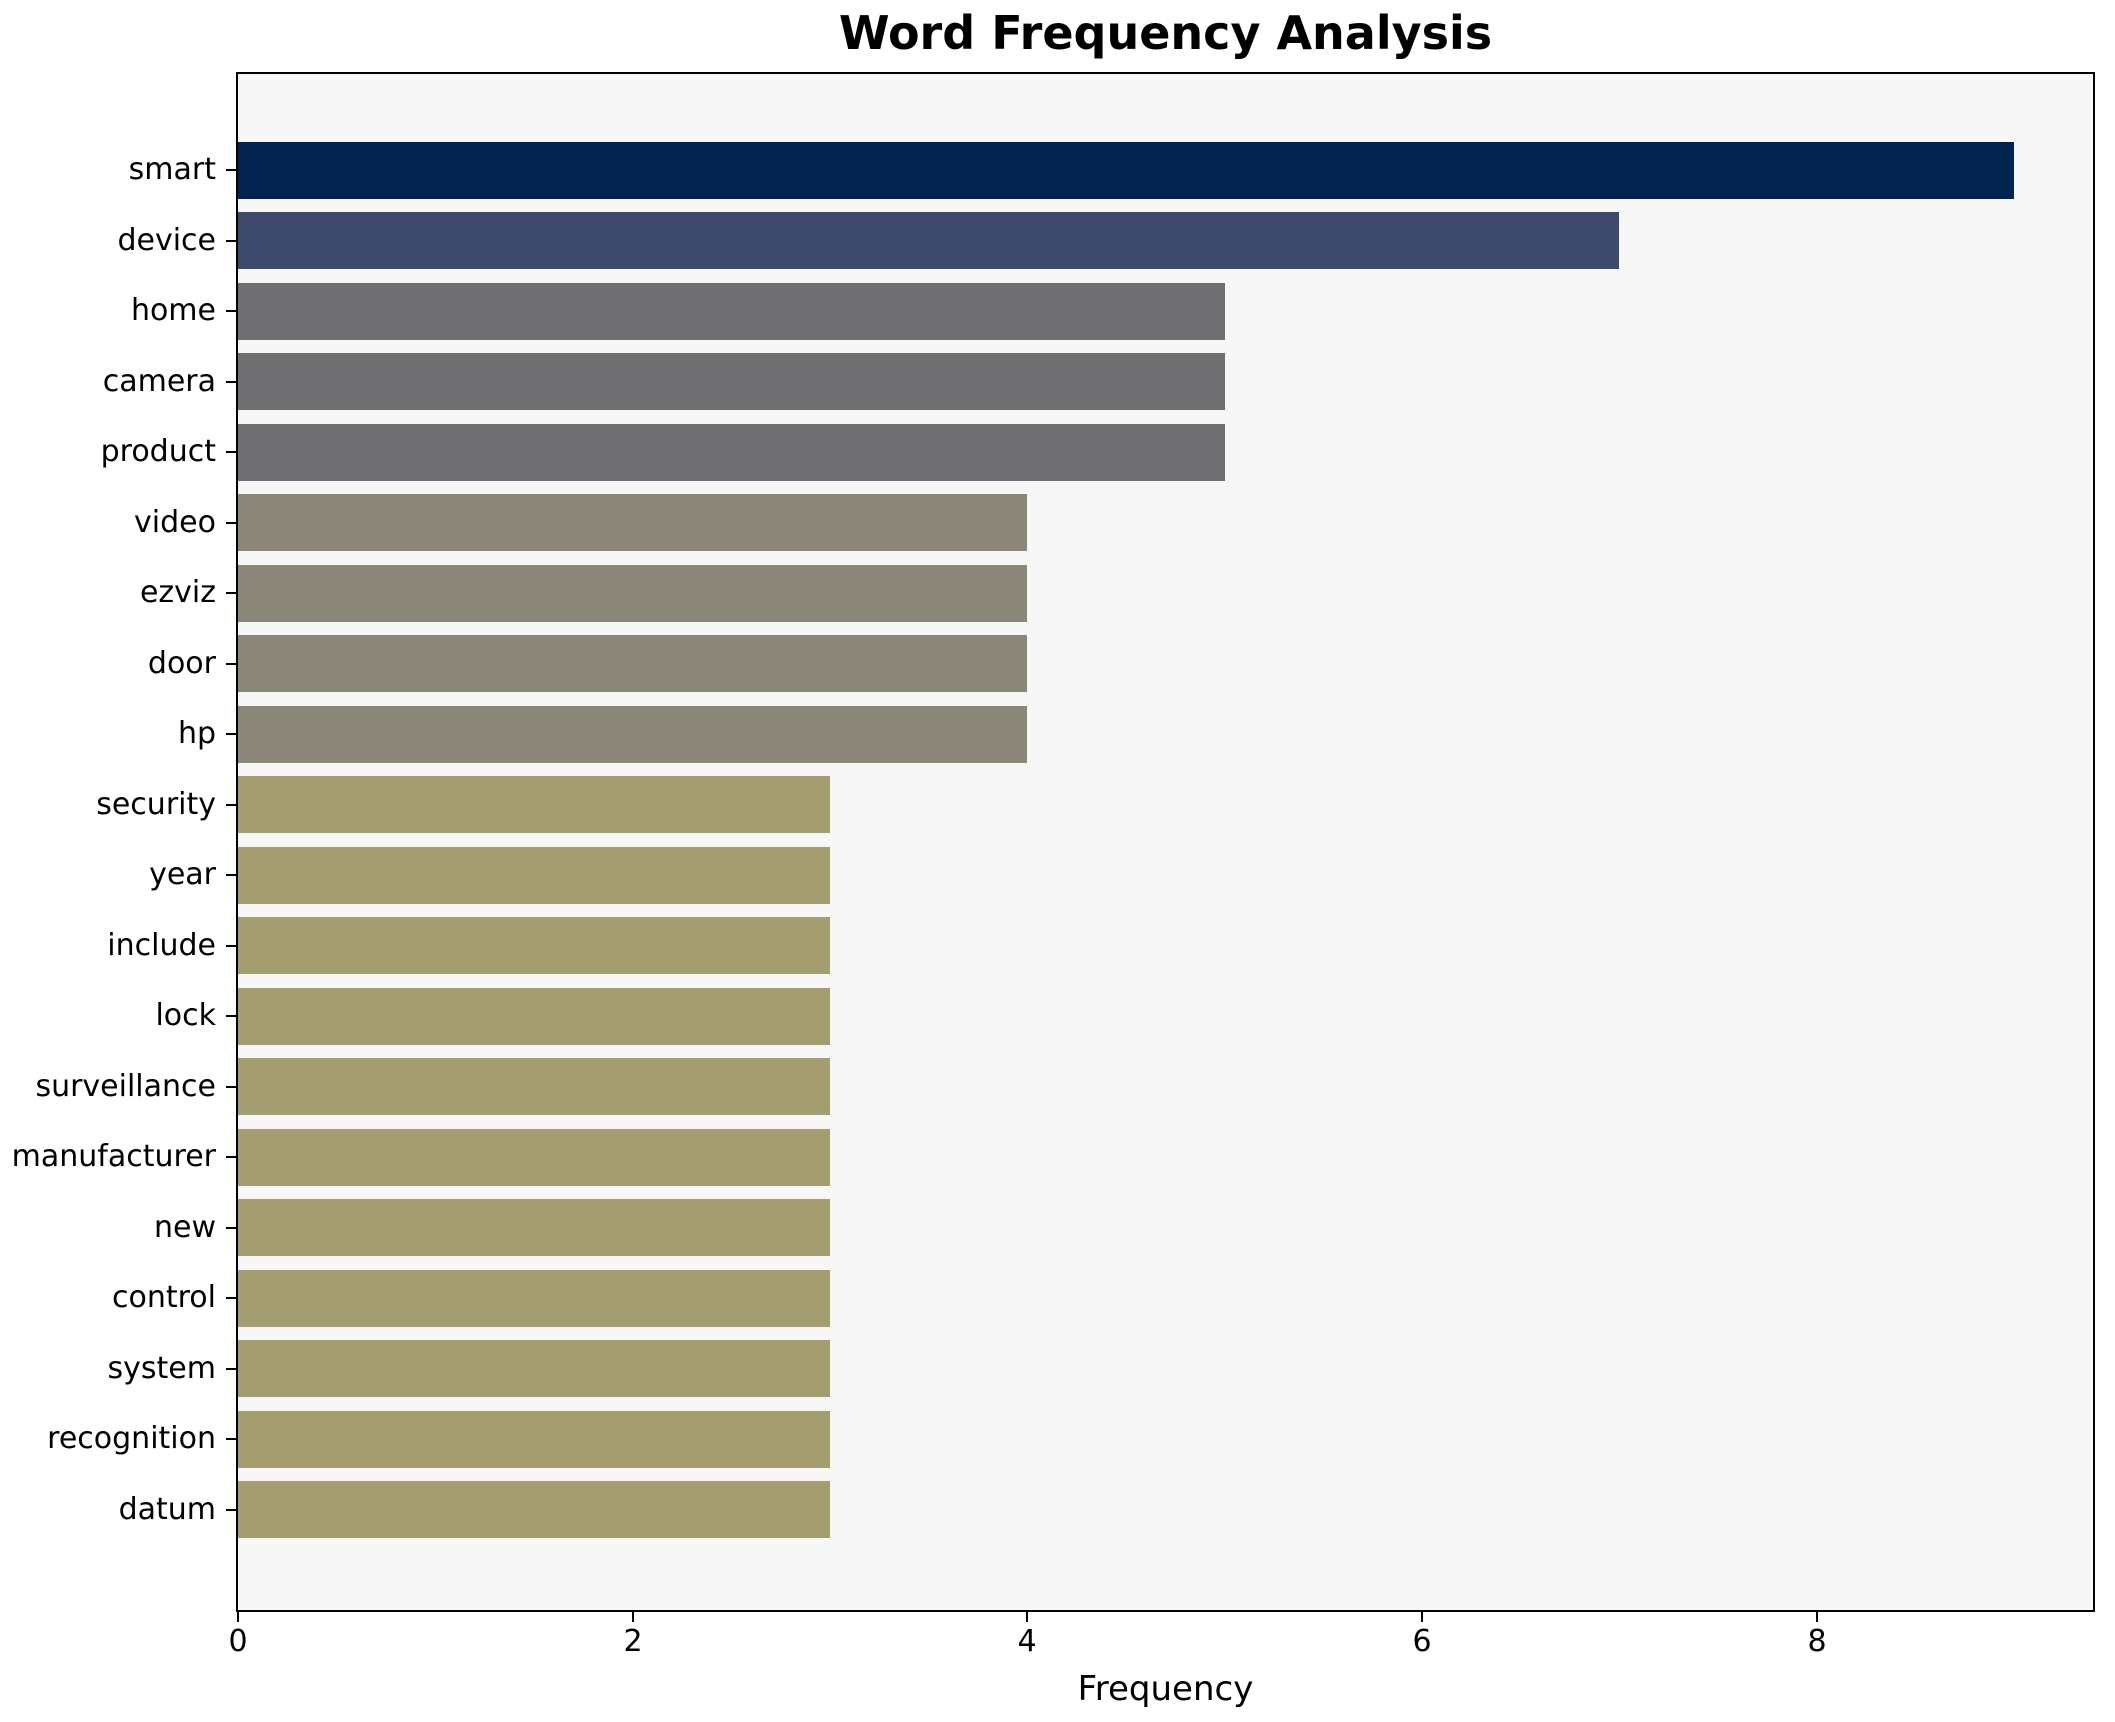 Image resolution: width=2115 pixels, height=1722 pixels. Describe the element at coordinates (534, 1086) in the screenshot. I see `bar-surveillance` at that location.